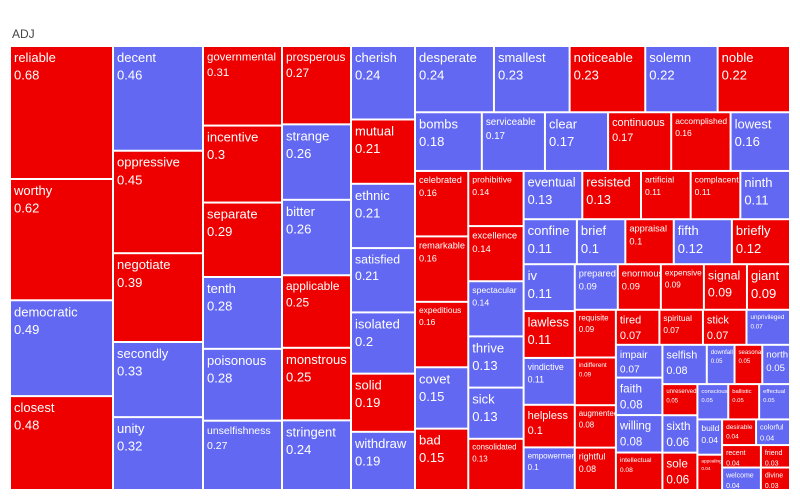 The height and width of the screenshot is (500, 800). Describe the element at coordinates (61, 113) in the screenshot. I see `treemap-cell: reliable 0.68` at that location.